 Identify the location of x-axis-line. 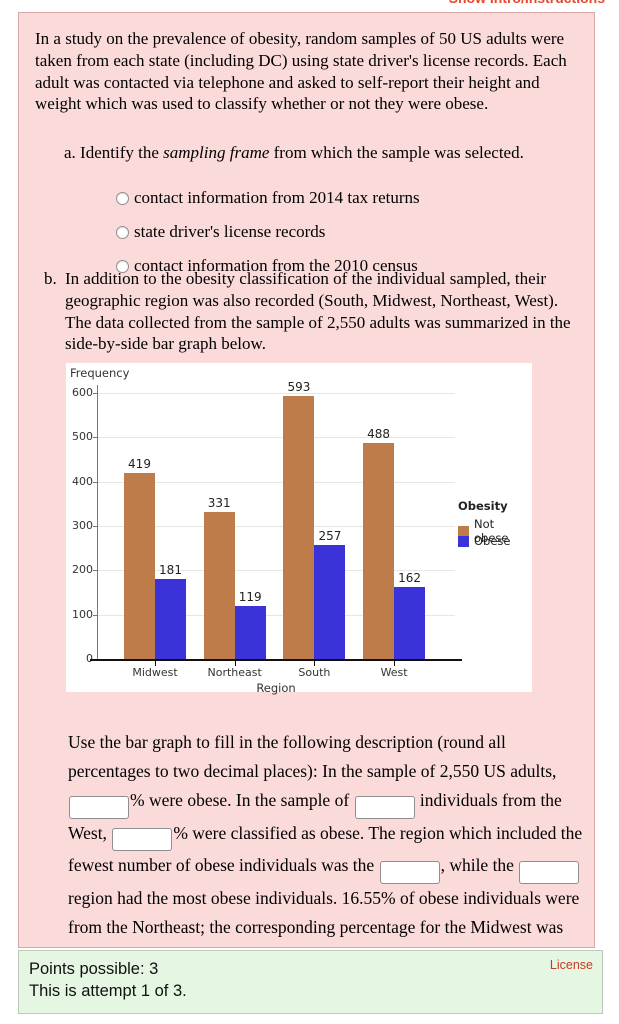
(276, 660).